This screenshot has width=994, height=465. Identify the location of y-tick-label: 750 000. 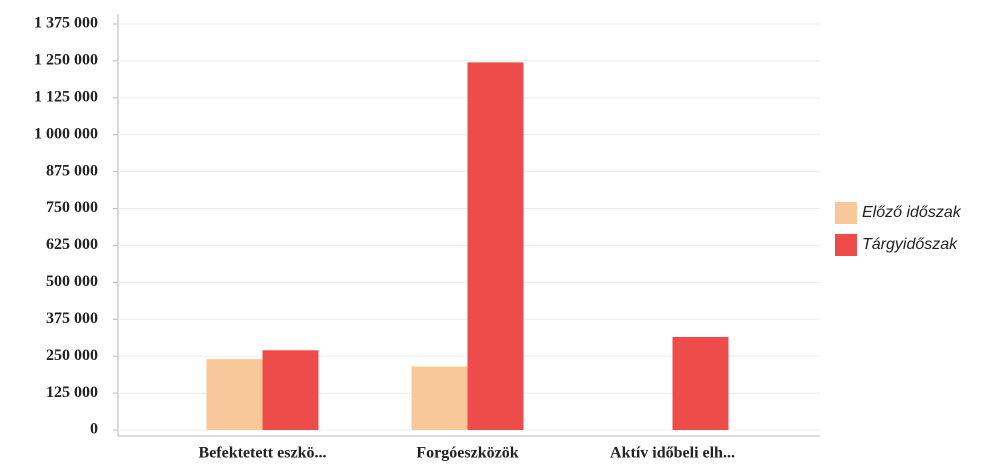
(72, 207).